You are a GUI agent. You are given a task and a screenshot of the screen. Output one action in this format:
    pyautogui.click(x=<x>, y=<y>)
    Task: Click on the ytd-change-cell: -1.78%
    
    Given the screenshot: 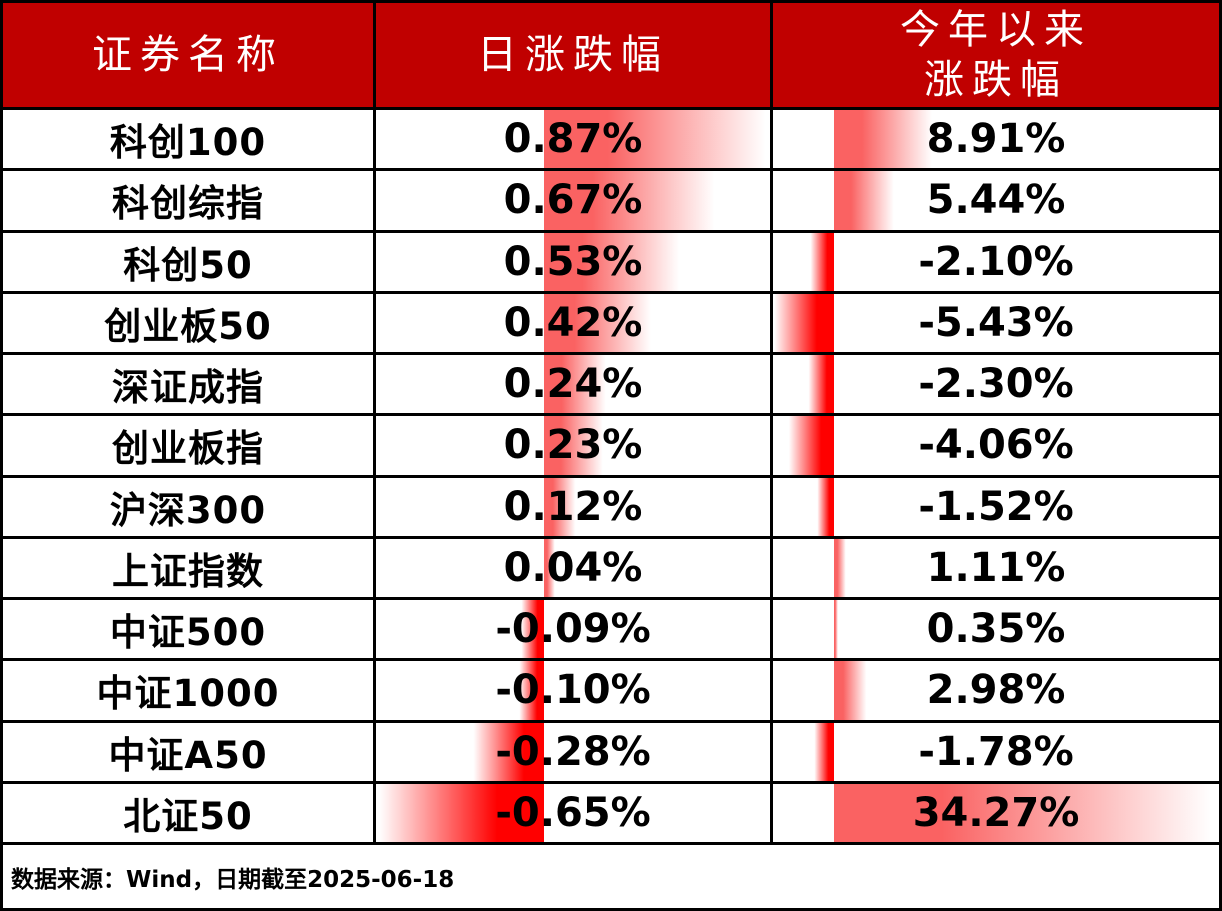 What is the action you would take?
    pyautogui.click(x=996, y=753)
    